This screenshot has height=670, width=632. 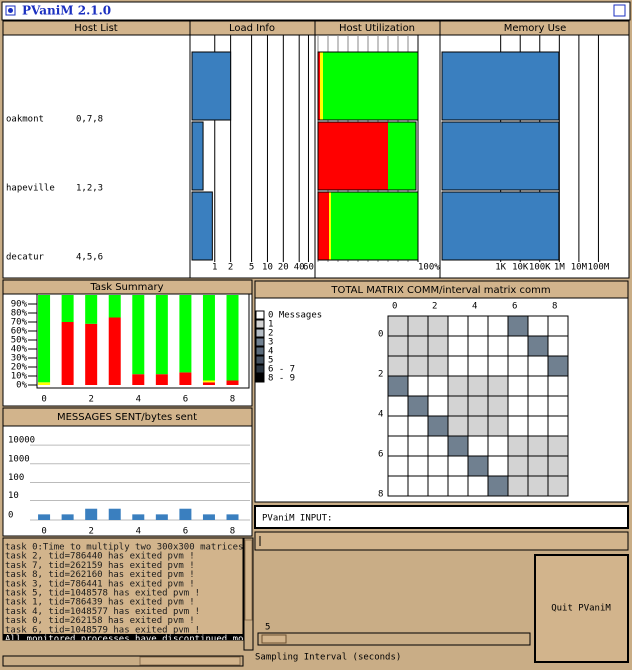 What do you see at coordinates (267, 268) in the screenshot?
I see `x-tick-label: 10` at bounding box center [267, 268].